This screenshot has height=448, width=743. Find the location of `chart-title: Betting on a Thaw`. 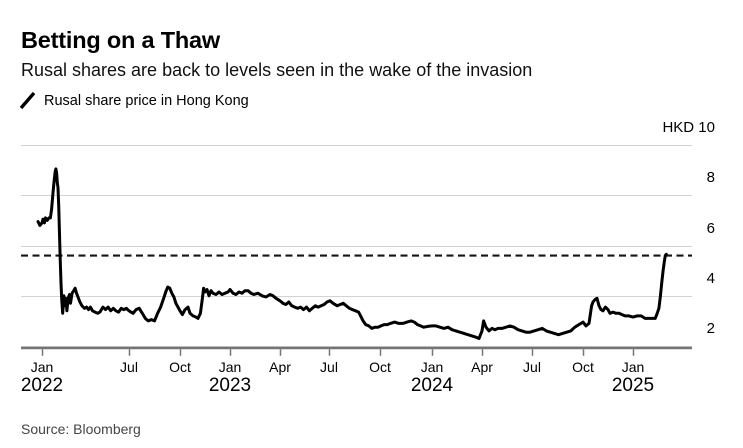

chart-title: Betting on a Thaw is located at coordinates (120, 40).